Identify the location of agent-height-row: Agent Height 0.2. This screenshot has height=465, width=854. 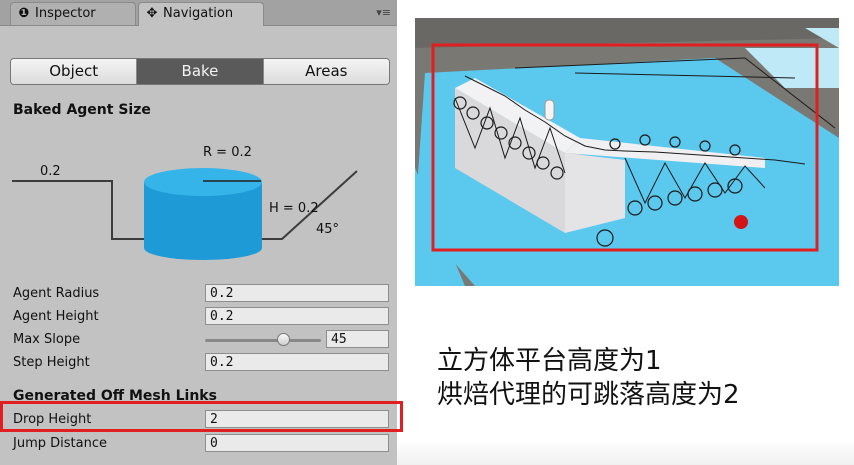
(203, 317).